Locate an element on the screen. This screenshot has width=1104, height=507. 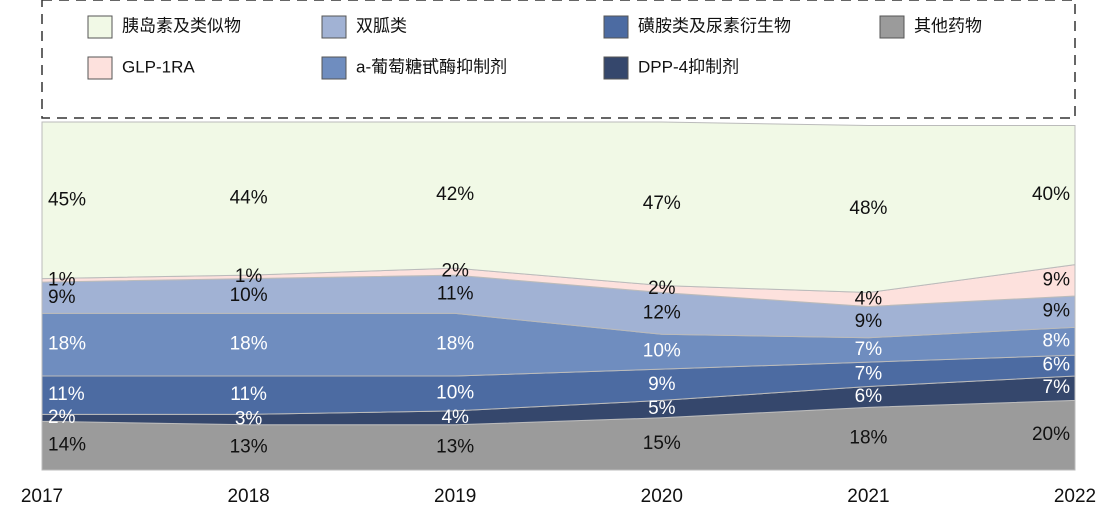
data-label: 42% is located at coordinates (455, 194).